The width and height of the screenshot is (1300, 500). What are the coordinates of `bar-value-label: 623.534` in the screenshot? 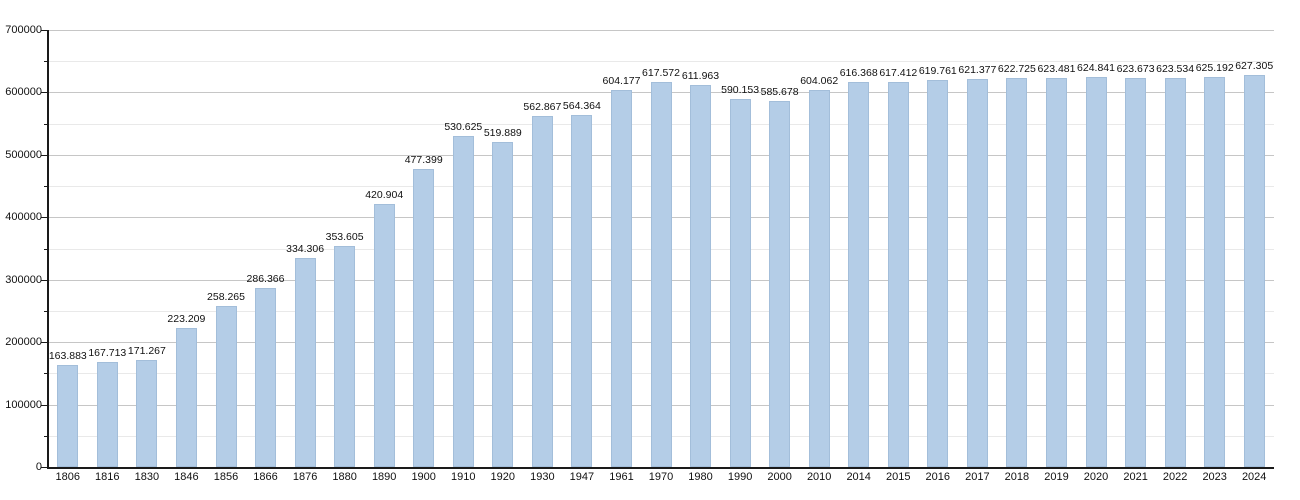 It's located at (1175, 68).